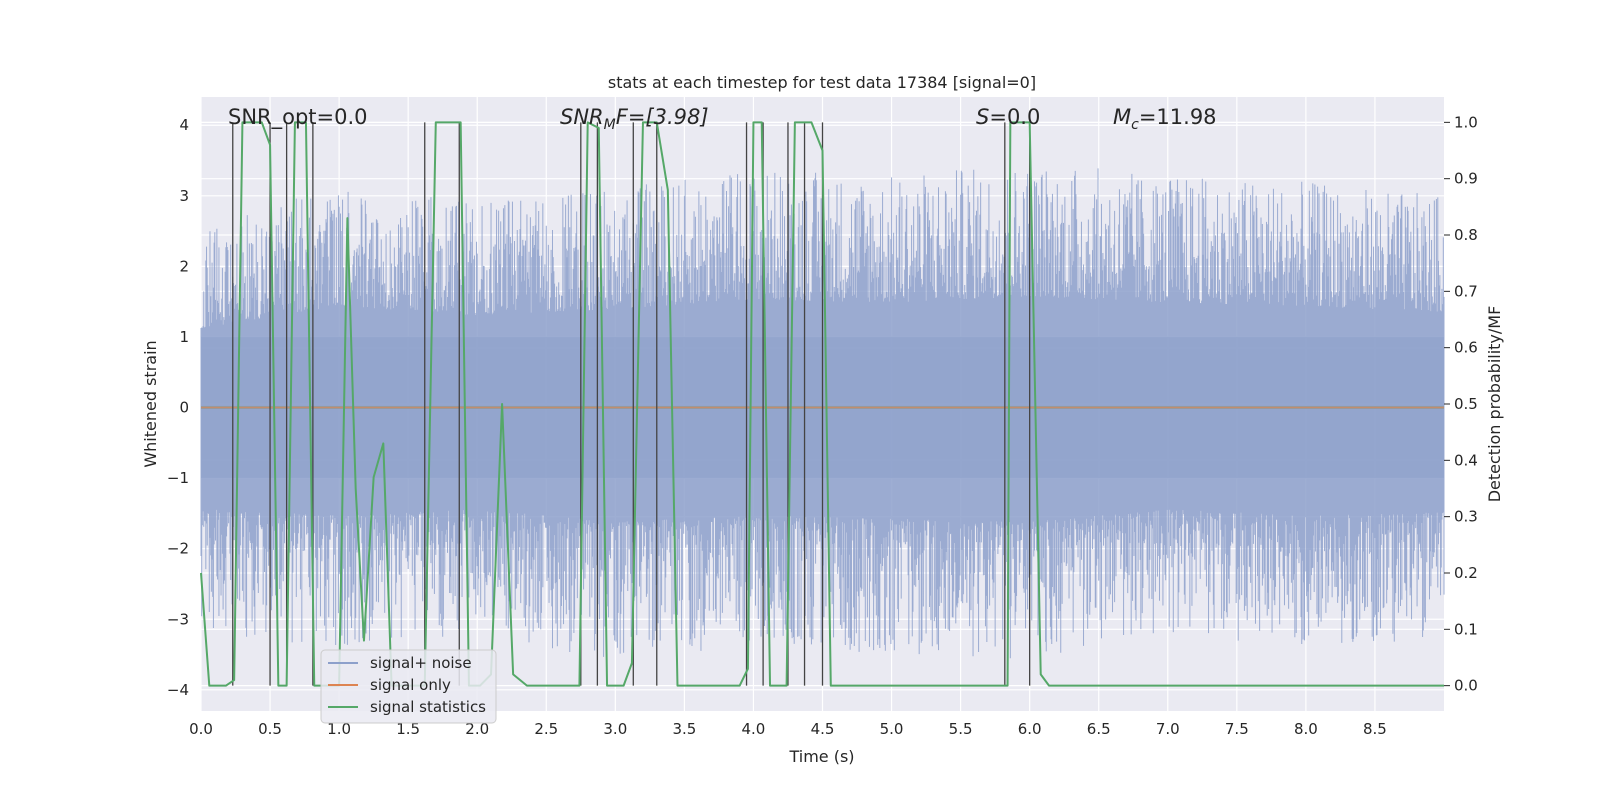  I want to click on y2-tick-label: 0.8, so click(1466, 235).